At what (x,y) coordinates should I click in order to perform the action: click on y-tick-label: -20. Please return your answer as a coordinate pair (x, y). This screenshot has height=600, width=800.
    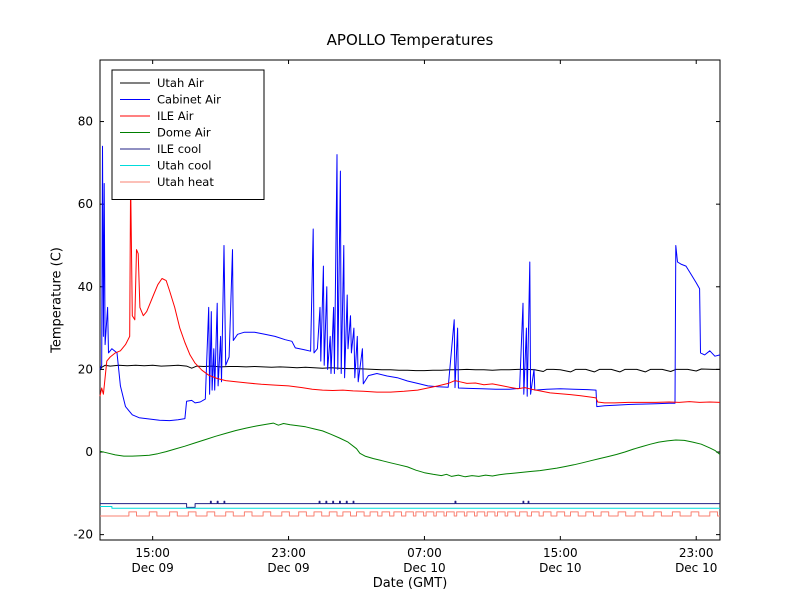
    Looking at the image, I should click on (83, 535).